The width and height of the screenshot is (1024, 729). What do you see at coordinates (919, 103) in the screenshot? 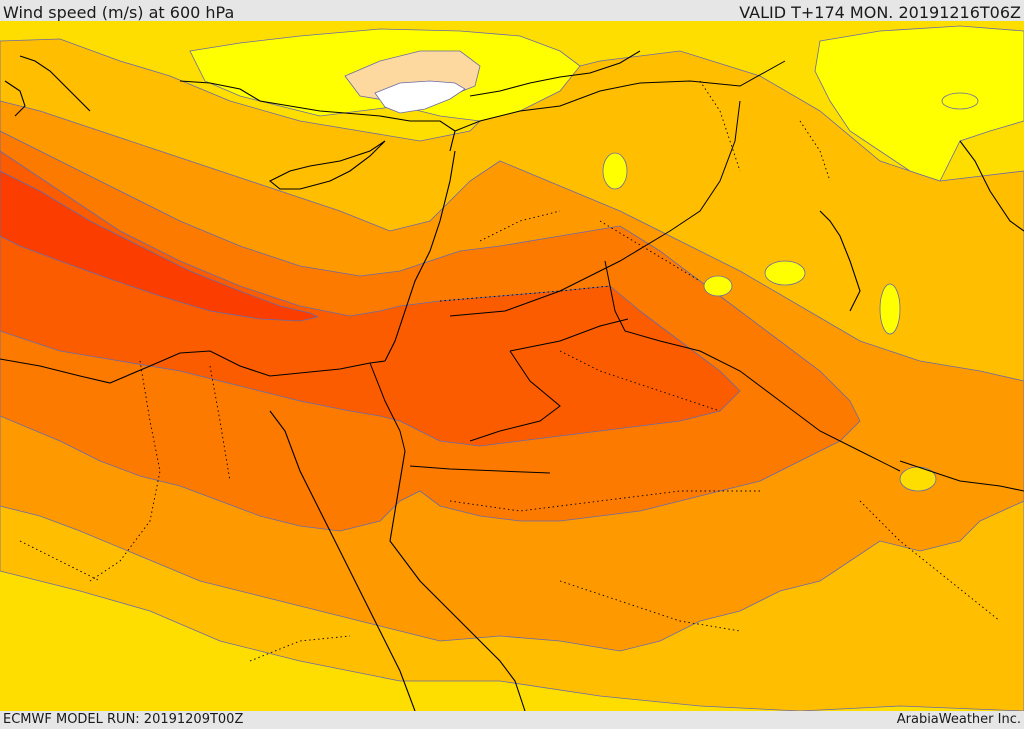
I see `band-yellow-ne` at bounding box center [919, 103].